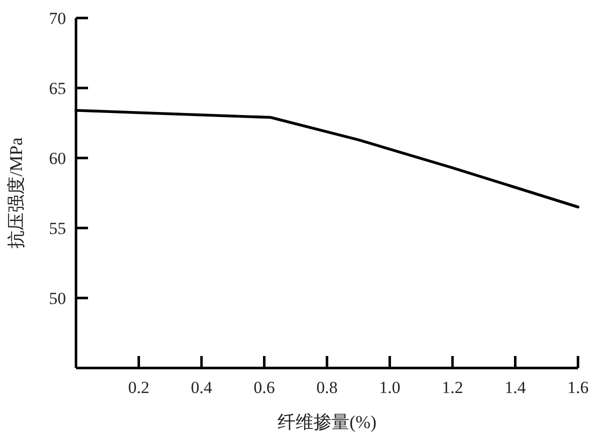 The height and width of the screenshot is (445, 600). I want to click on y-tick-label: 65, so click(57, 88).